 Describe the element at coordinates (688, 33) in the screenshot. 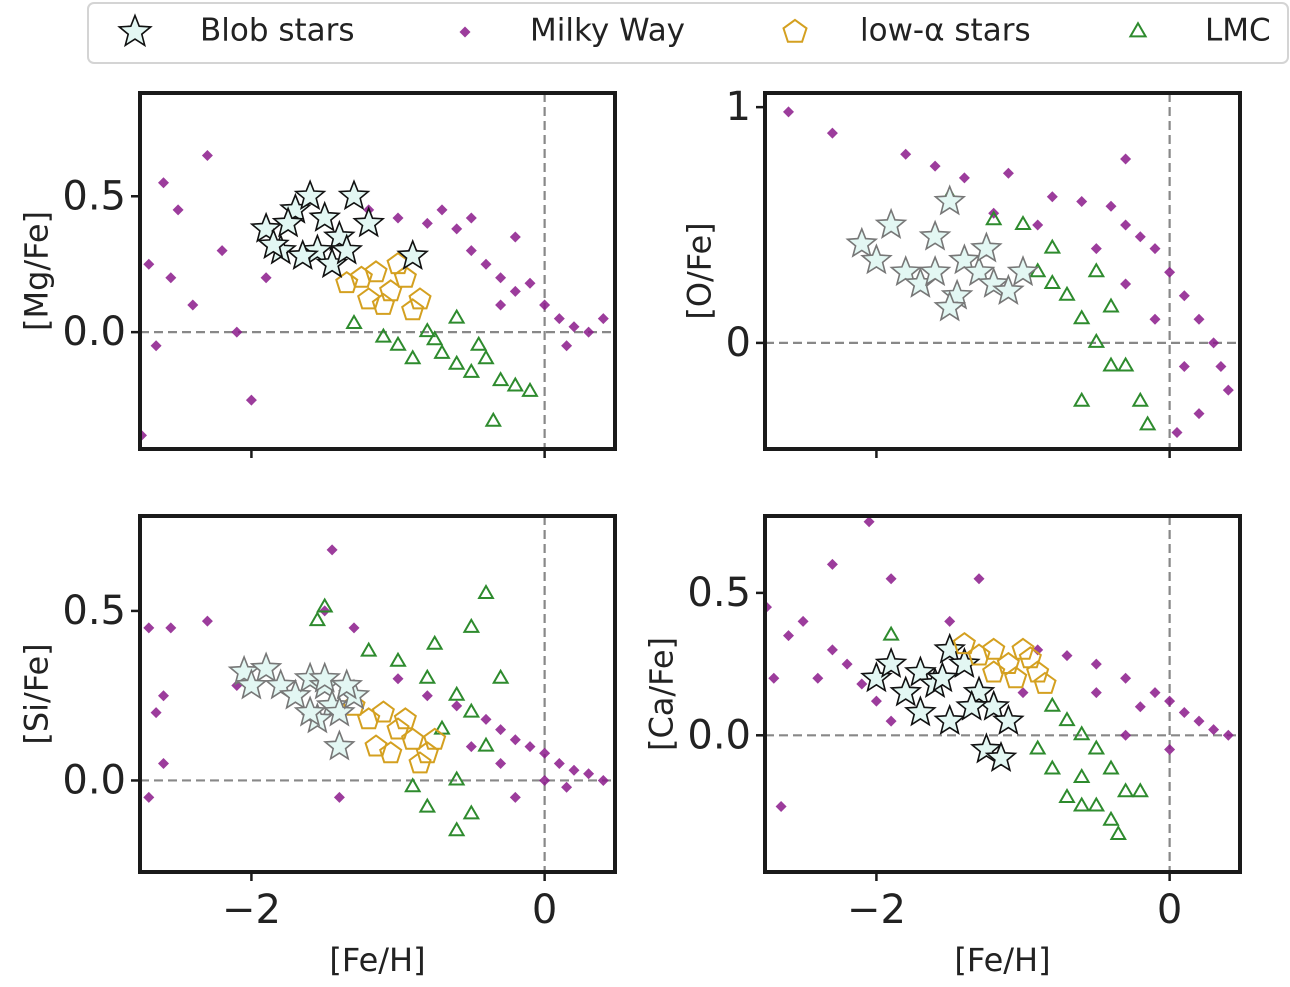

I see `legend-box` at that location.